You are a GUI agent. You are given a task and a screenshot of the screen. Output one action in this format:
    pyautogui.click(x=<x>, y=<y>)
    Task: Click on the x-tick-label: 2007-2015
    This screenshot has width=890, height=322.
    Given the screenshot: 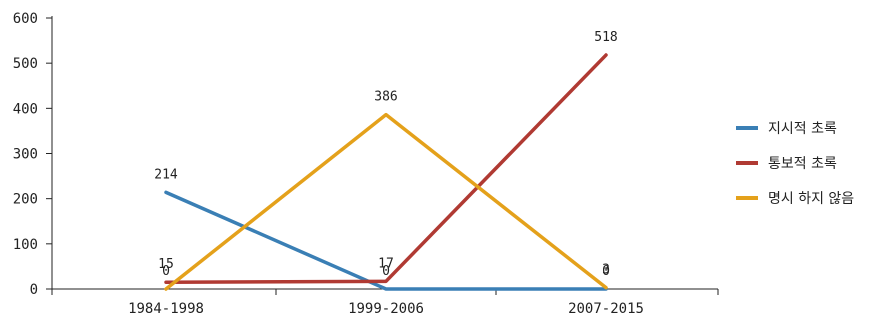 What is the action you would take?
    pyautogui.click(x=606, y=309)
    